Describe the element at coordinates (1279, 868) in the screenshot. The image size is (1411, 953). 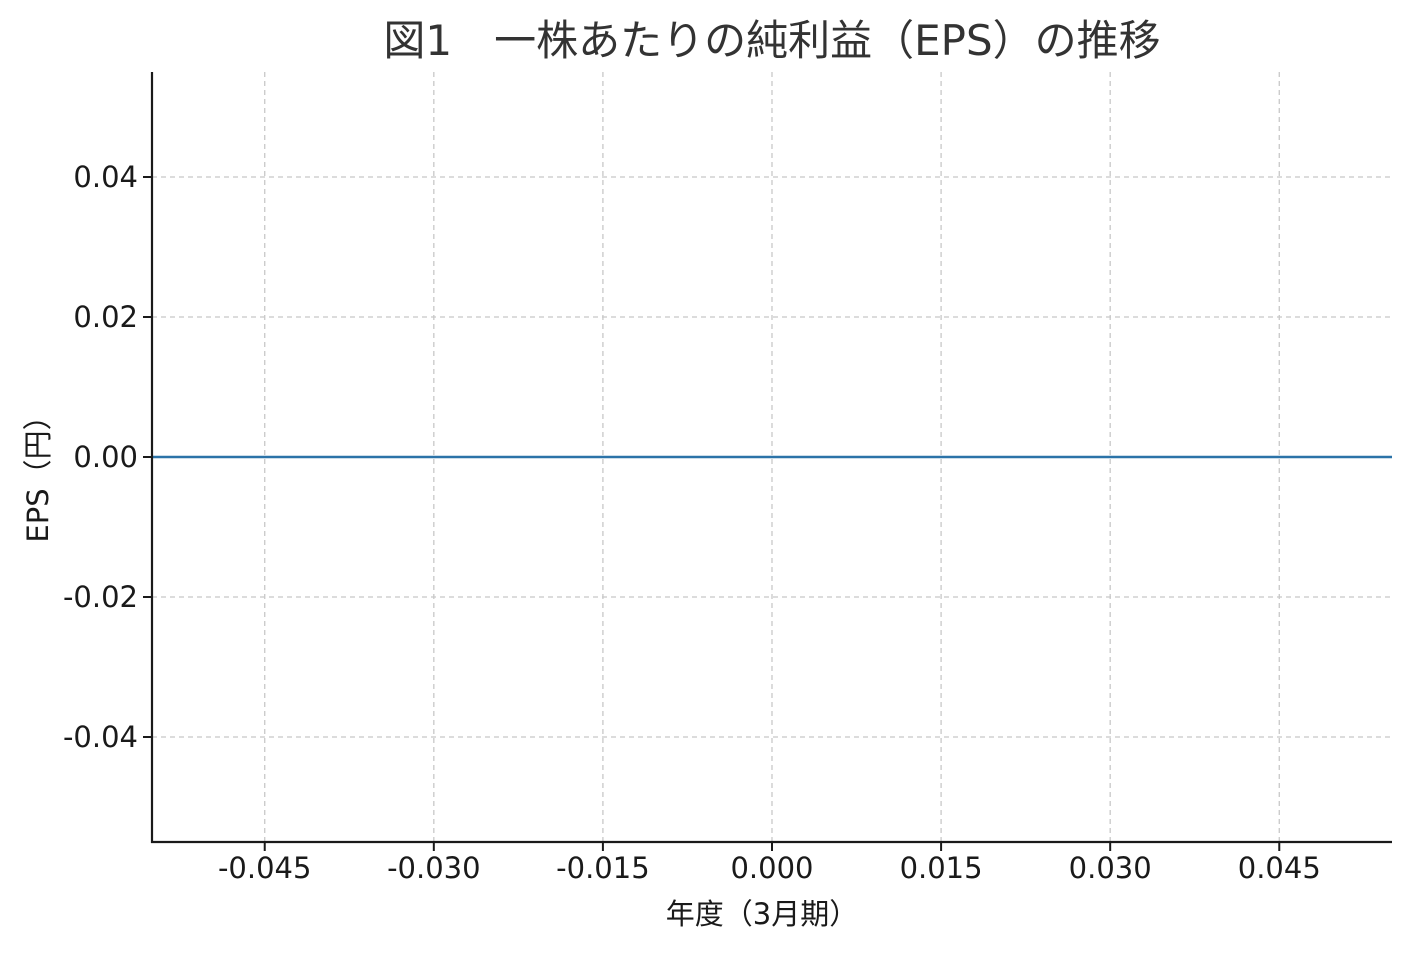
I see `x-tick-label: 0.045` at that location.